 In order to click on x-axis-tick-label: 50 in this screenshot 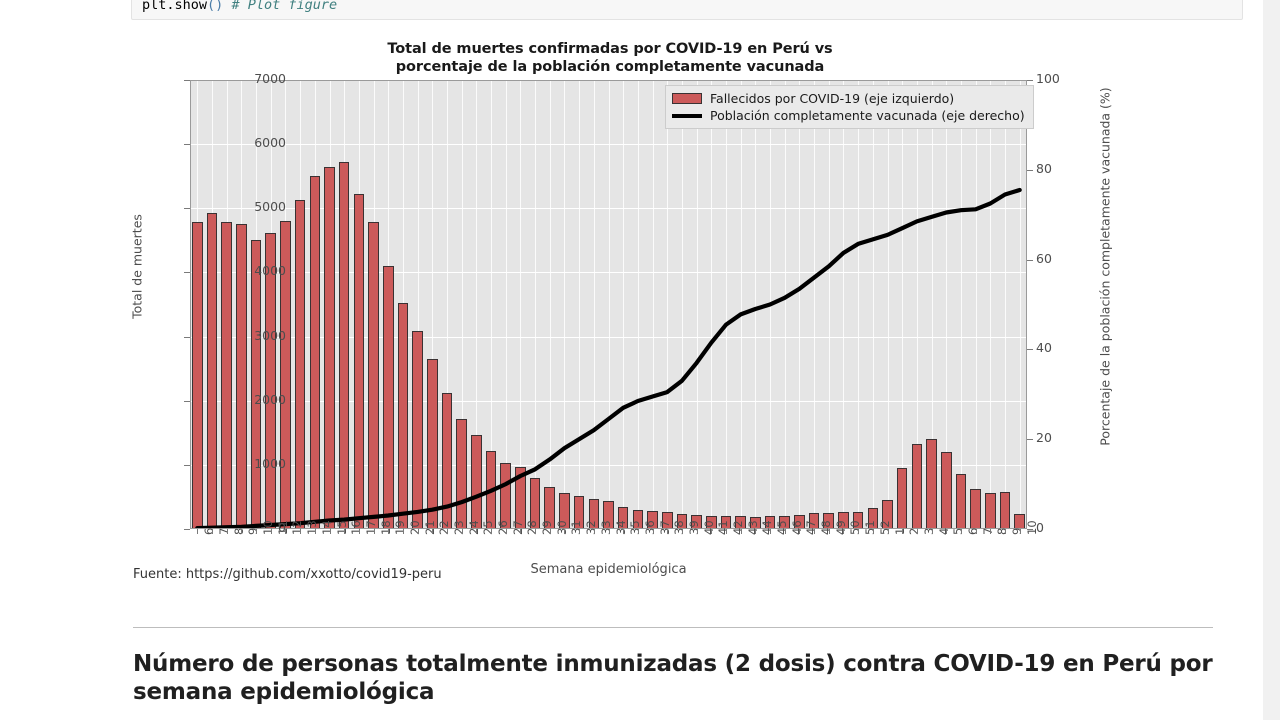, I will do `click(855, 527)`.